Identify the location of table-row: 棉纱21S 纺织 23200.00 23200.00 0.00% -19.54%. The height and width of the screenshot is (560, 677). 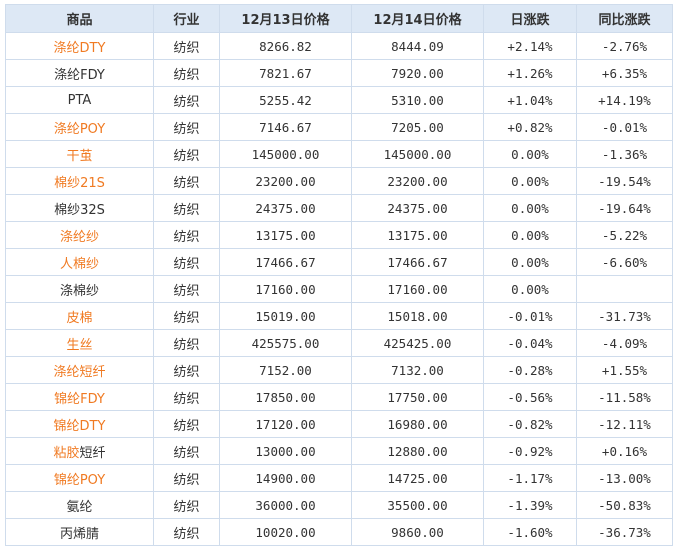
(339, 181).